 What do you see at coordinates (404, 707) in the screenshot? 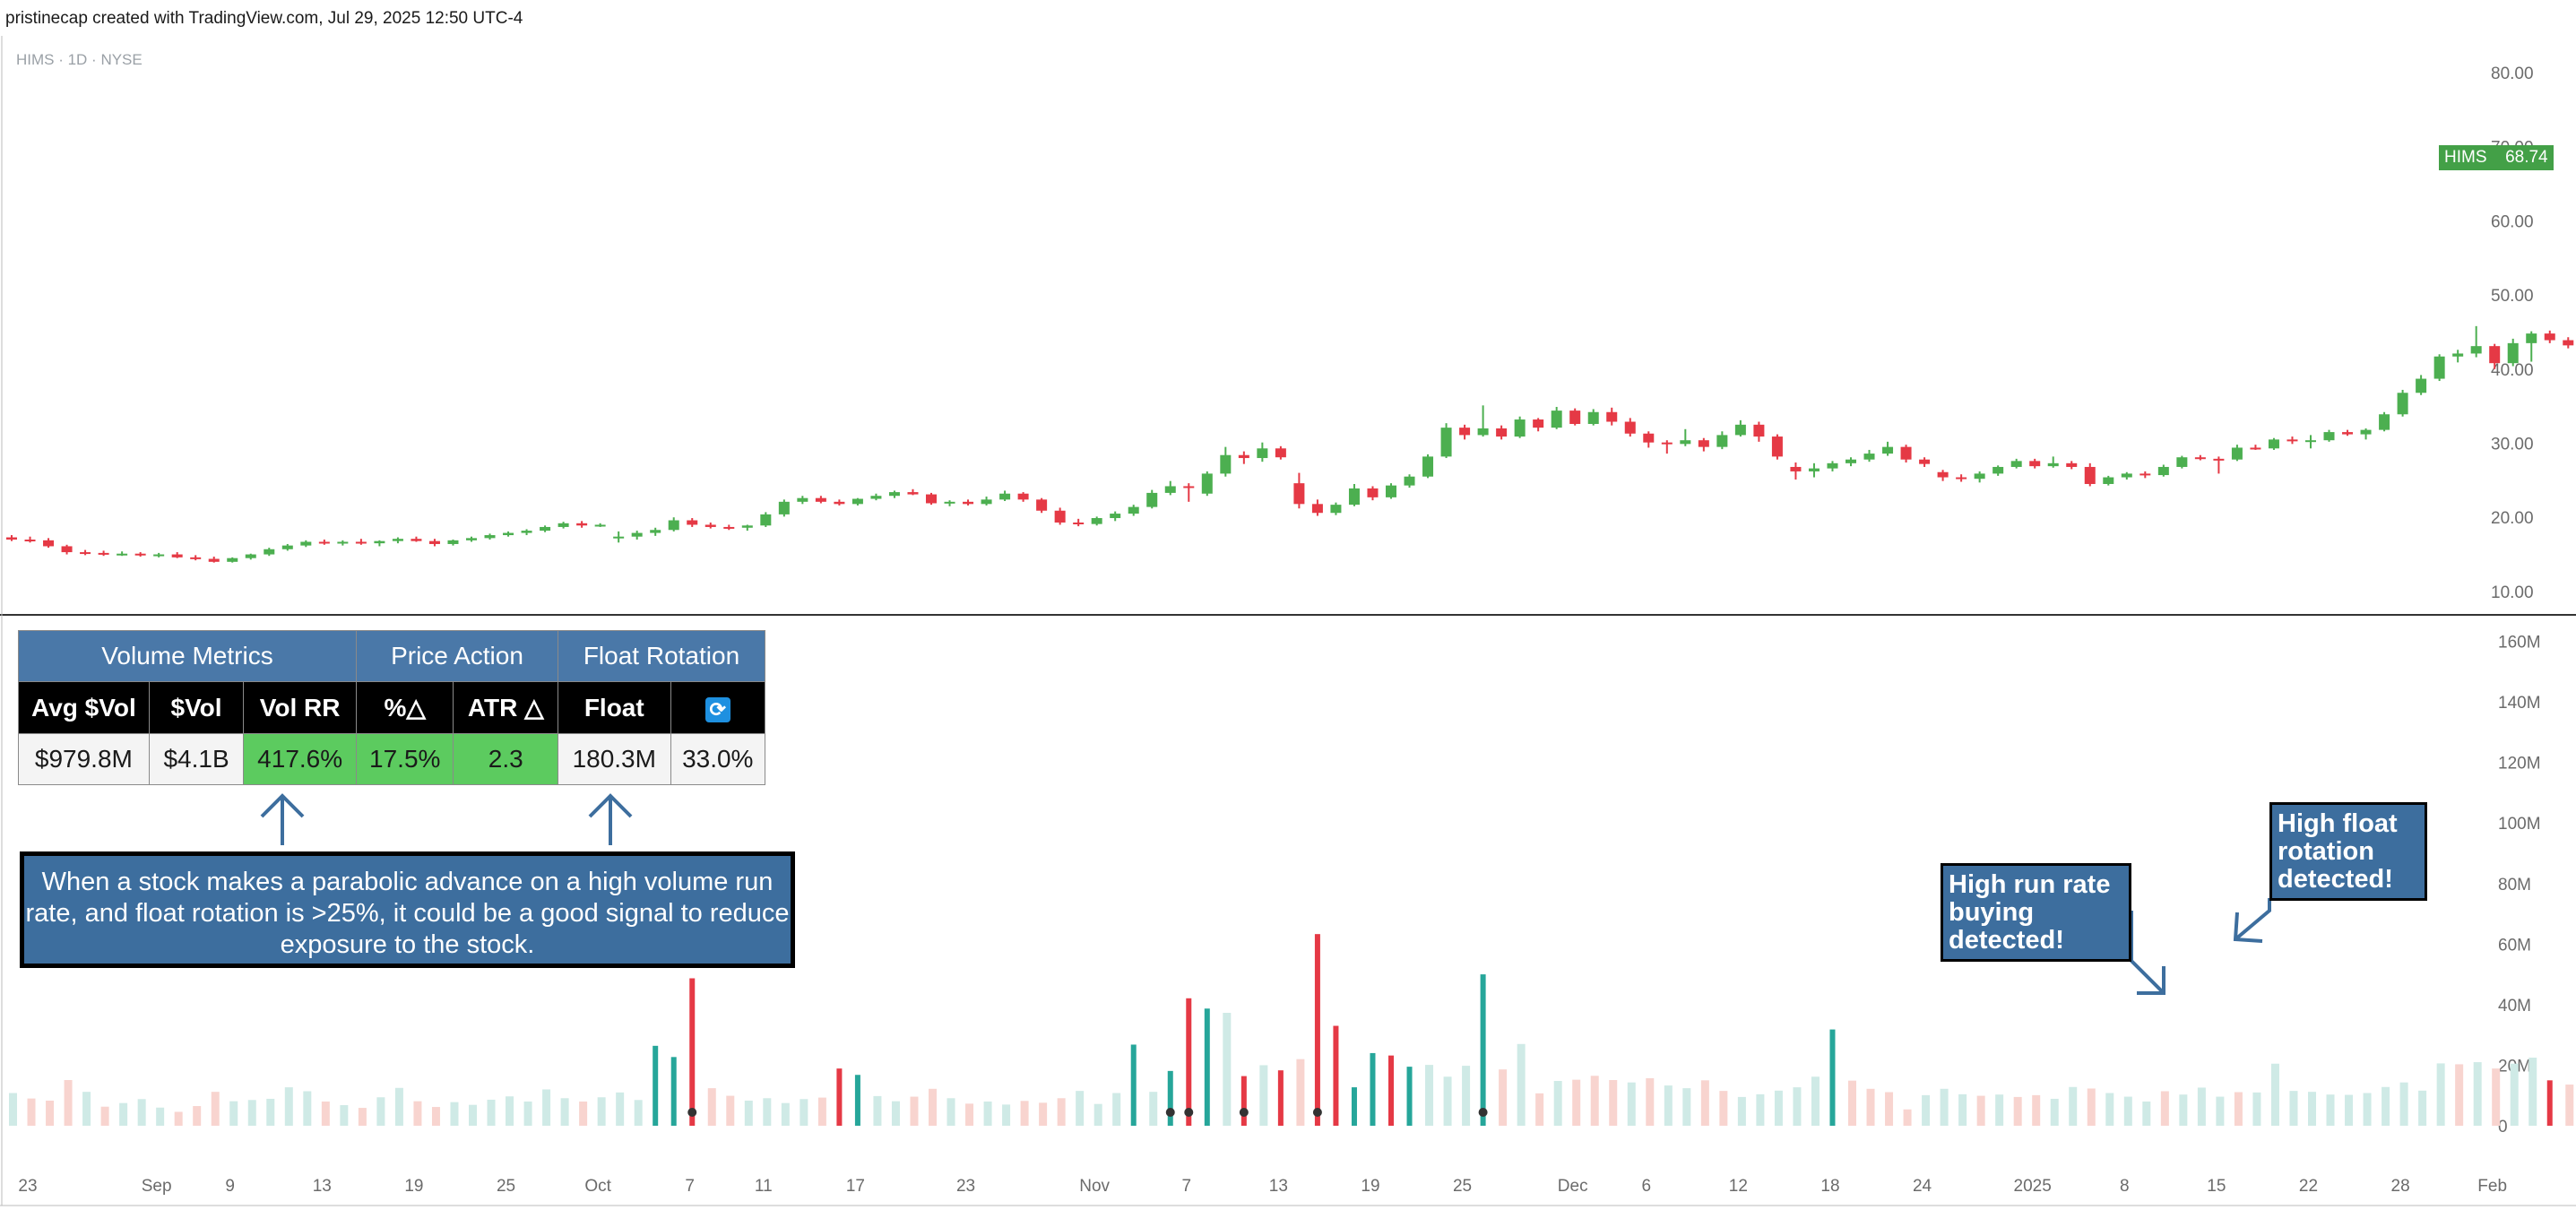
I see `header-pct-change: %△` at bounding box center [404, 707].